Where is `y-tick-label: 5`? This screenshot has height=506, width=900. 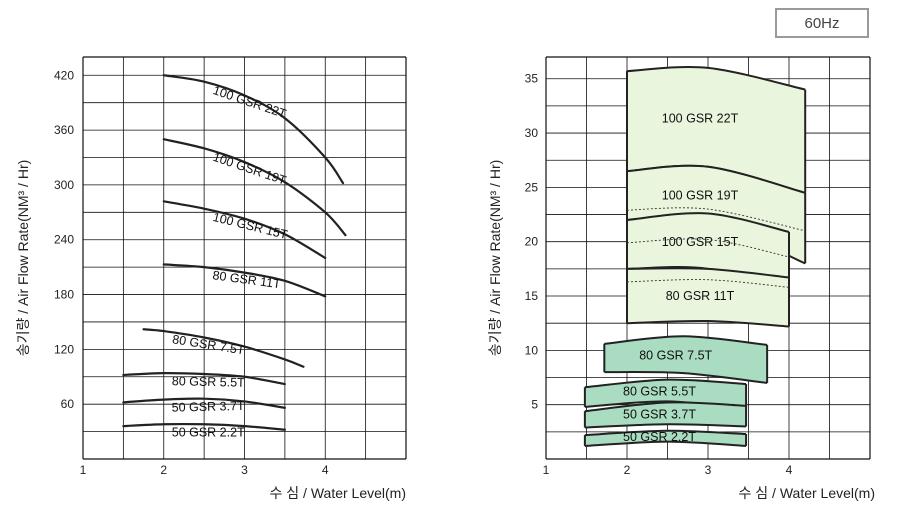 y-tick-label: 5 is located at coordinates (534, 405).